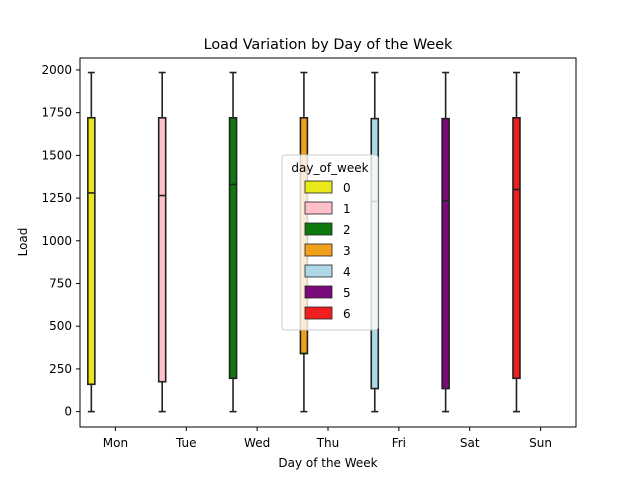 This screenshot has width=640, height=480. I want to click on box-wed, so click(233, 242).